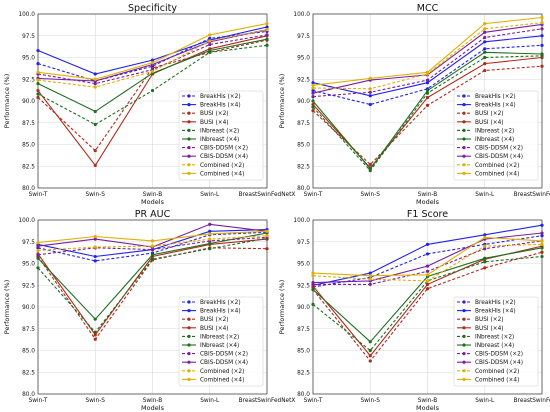 The width and height of the screenshot is (550, 412). Describe the element at coordinates (214, 123) in the screenshot. I see `legend-label: BUSI (×4)` at that location.